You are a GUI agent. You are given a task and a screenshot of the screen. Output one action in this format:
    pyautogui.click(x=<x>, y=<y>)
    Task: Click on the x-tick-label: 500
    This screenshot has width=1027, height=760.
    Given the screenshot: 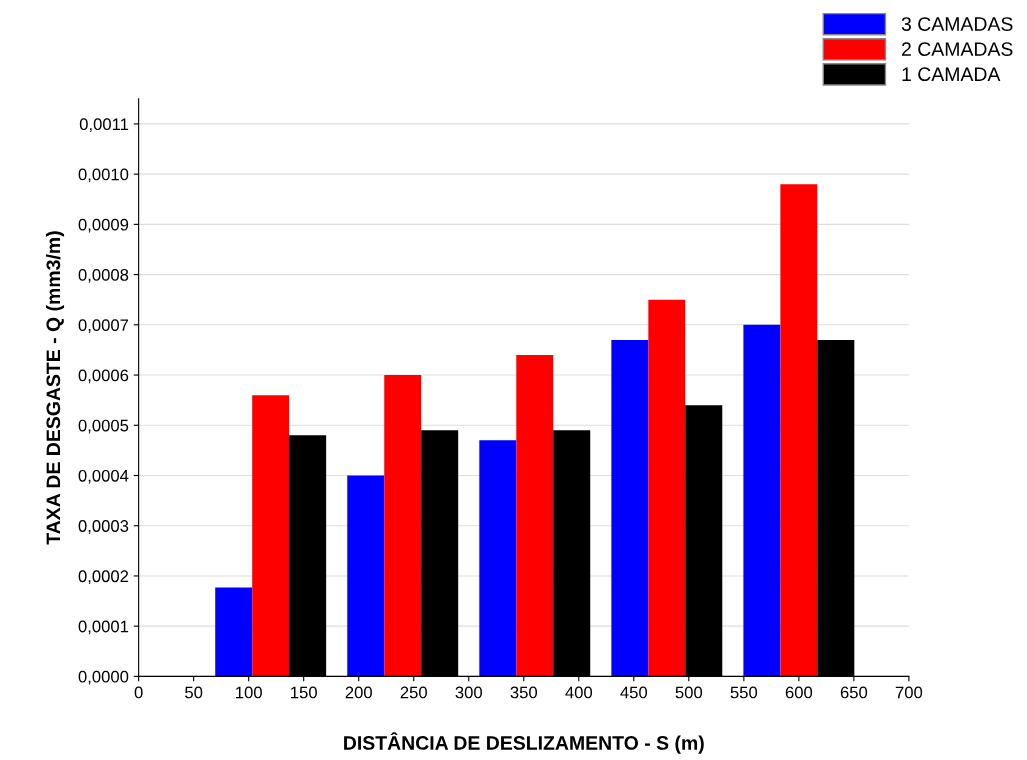 What is the action you would take?
    pyautogui.click(x=689, y=692)
    